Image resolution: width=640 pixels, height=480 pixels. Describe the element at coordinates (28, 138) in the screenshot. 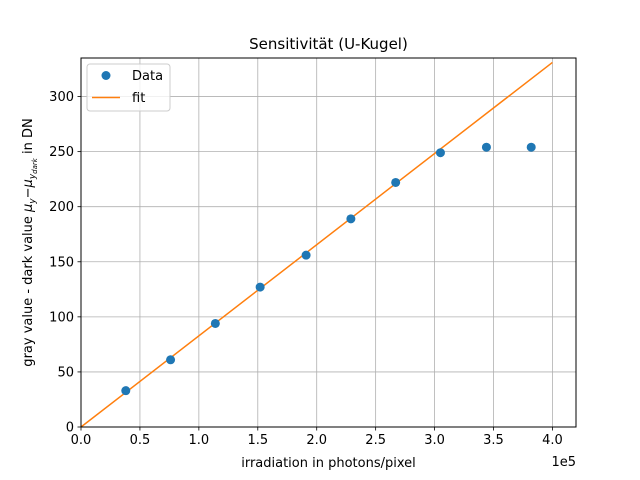

I see `y-axis-label-suffix: in DN` at that location.